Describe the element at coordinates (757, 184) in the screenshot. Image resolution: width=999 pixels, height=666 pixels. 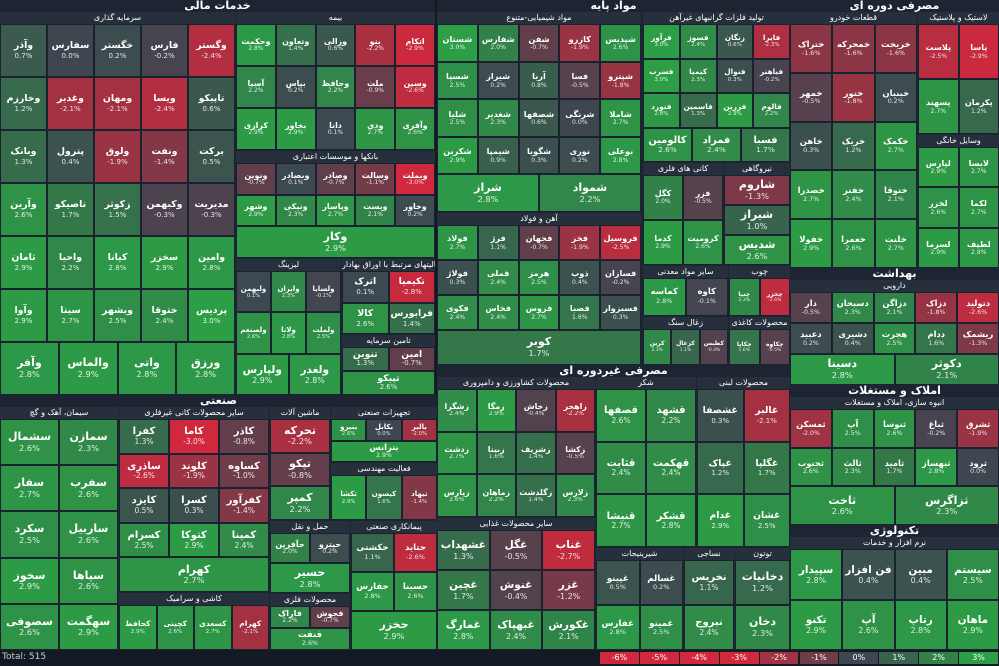
I see `stock-name: شاروم` at that location.